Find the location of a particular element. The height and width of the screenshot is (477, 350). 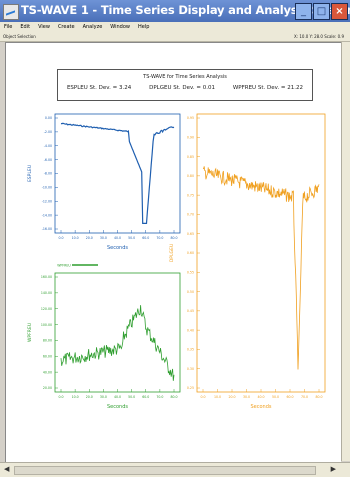

y-tick-label: 40.00 is located at coordinates (47, 372).